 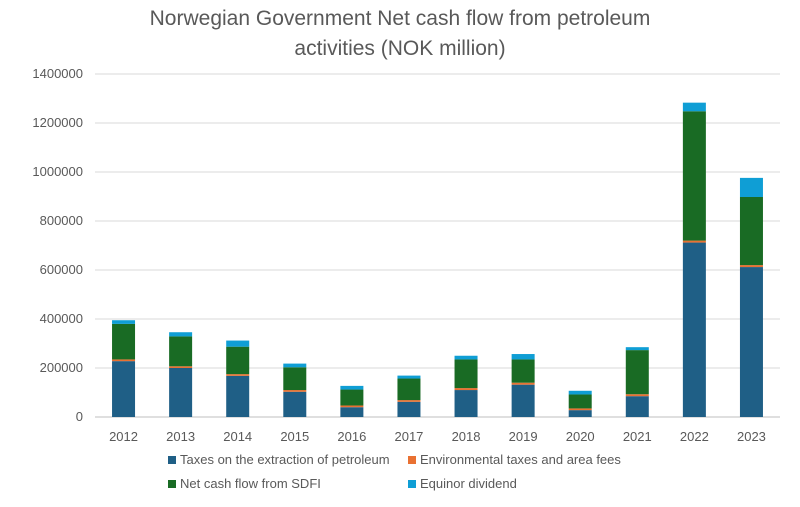 What do you see at coordinates (123, 436) in the screenshot?
I see `x-tick-label: 2012` at bounding box center [123, 436].